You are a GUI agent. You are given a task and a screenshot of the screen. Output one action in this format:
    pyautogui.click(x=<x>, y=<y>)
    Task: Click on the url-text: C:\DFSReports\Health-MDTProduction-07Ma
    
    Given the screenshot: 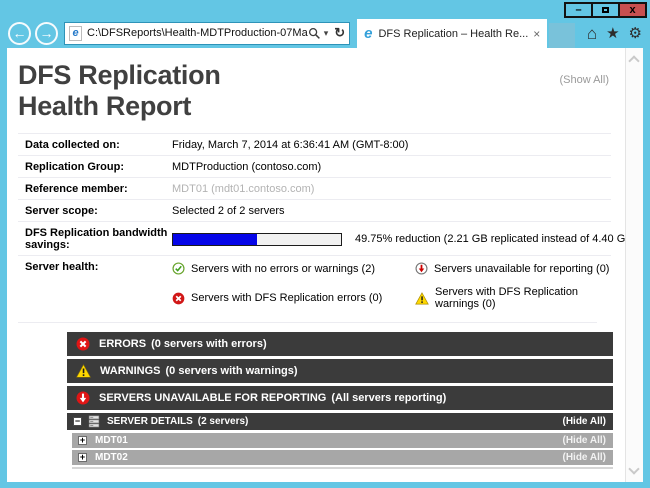 What is the action you would take?
    pyautogui.click(x=197, y=33)
    